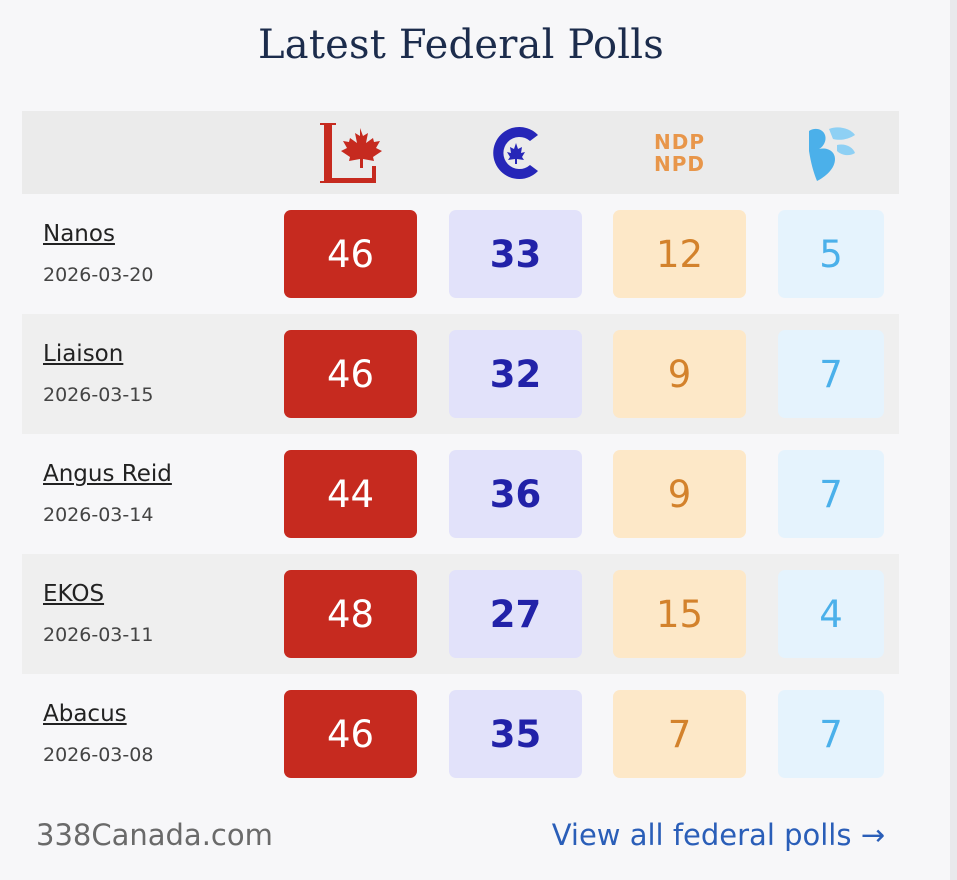 The height and width of the screenshot is (880, 957). Describe the element at coordinates (98, 635) in the screenshot. I see `poll-date: 2026-03-11` at that location.